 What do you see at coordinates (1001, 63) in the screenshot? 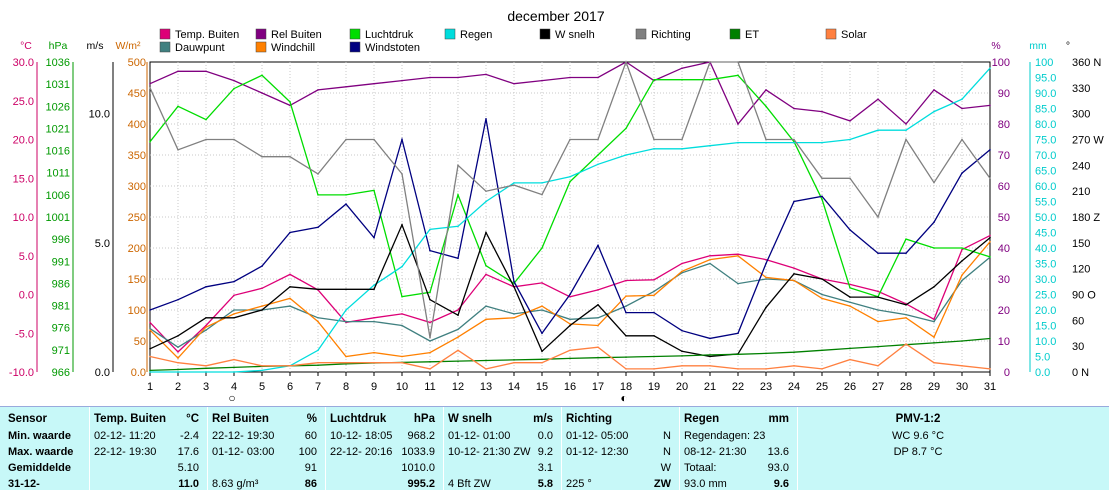
I see `hum-tick-label: 100` at bounding box center [1001, 63].